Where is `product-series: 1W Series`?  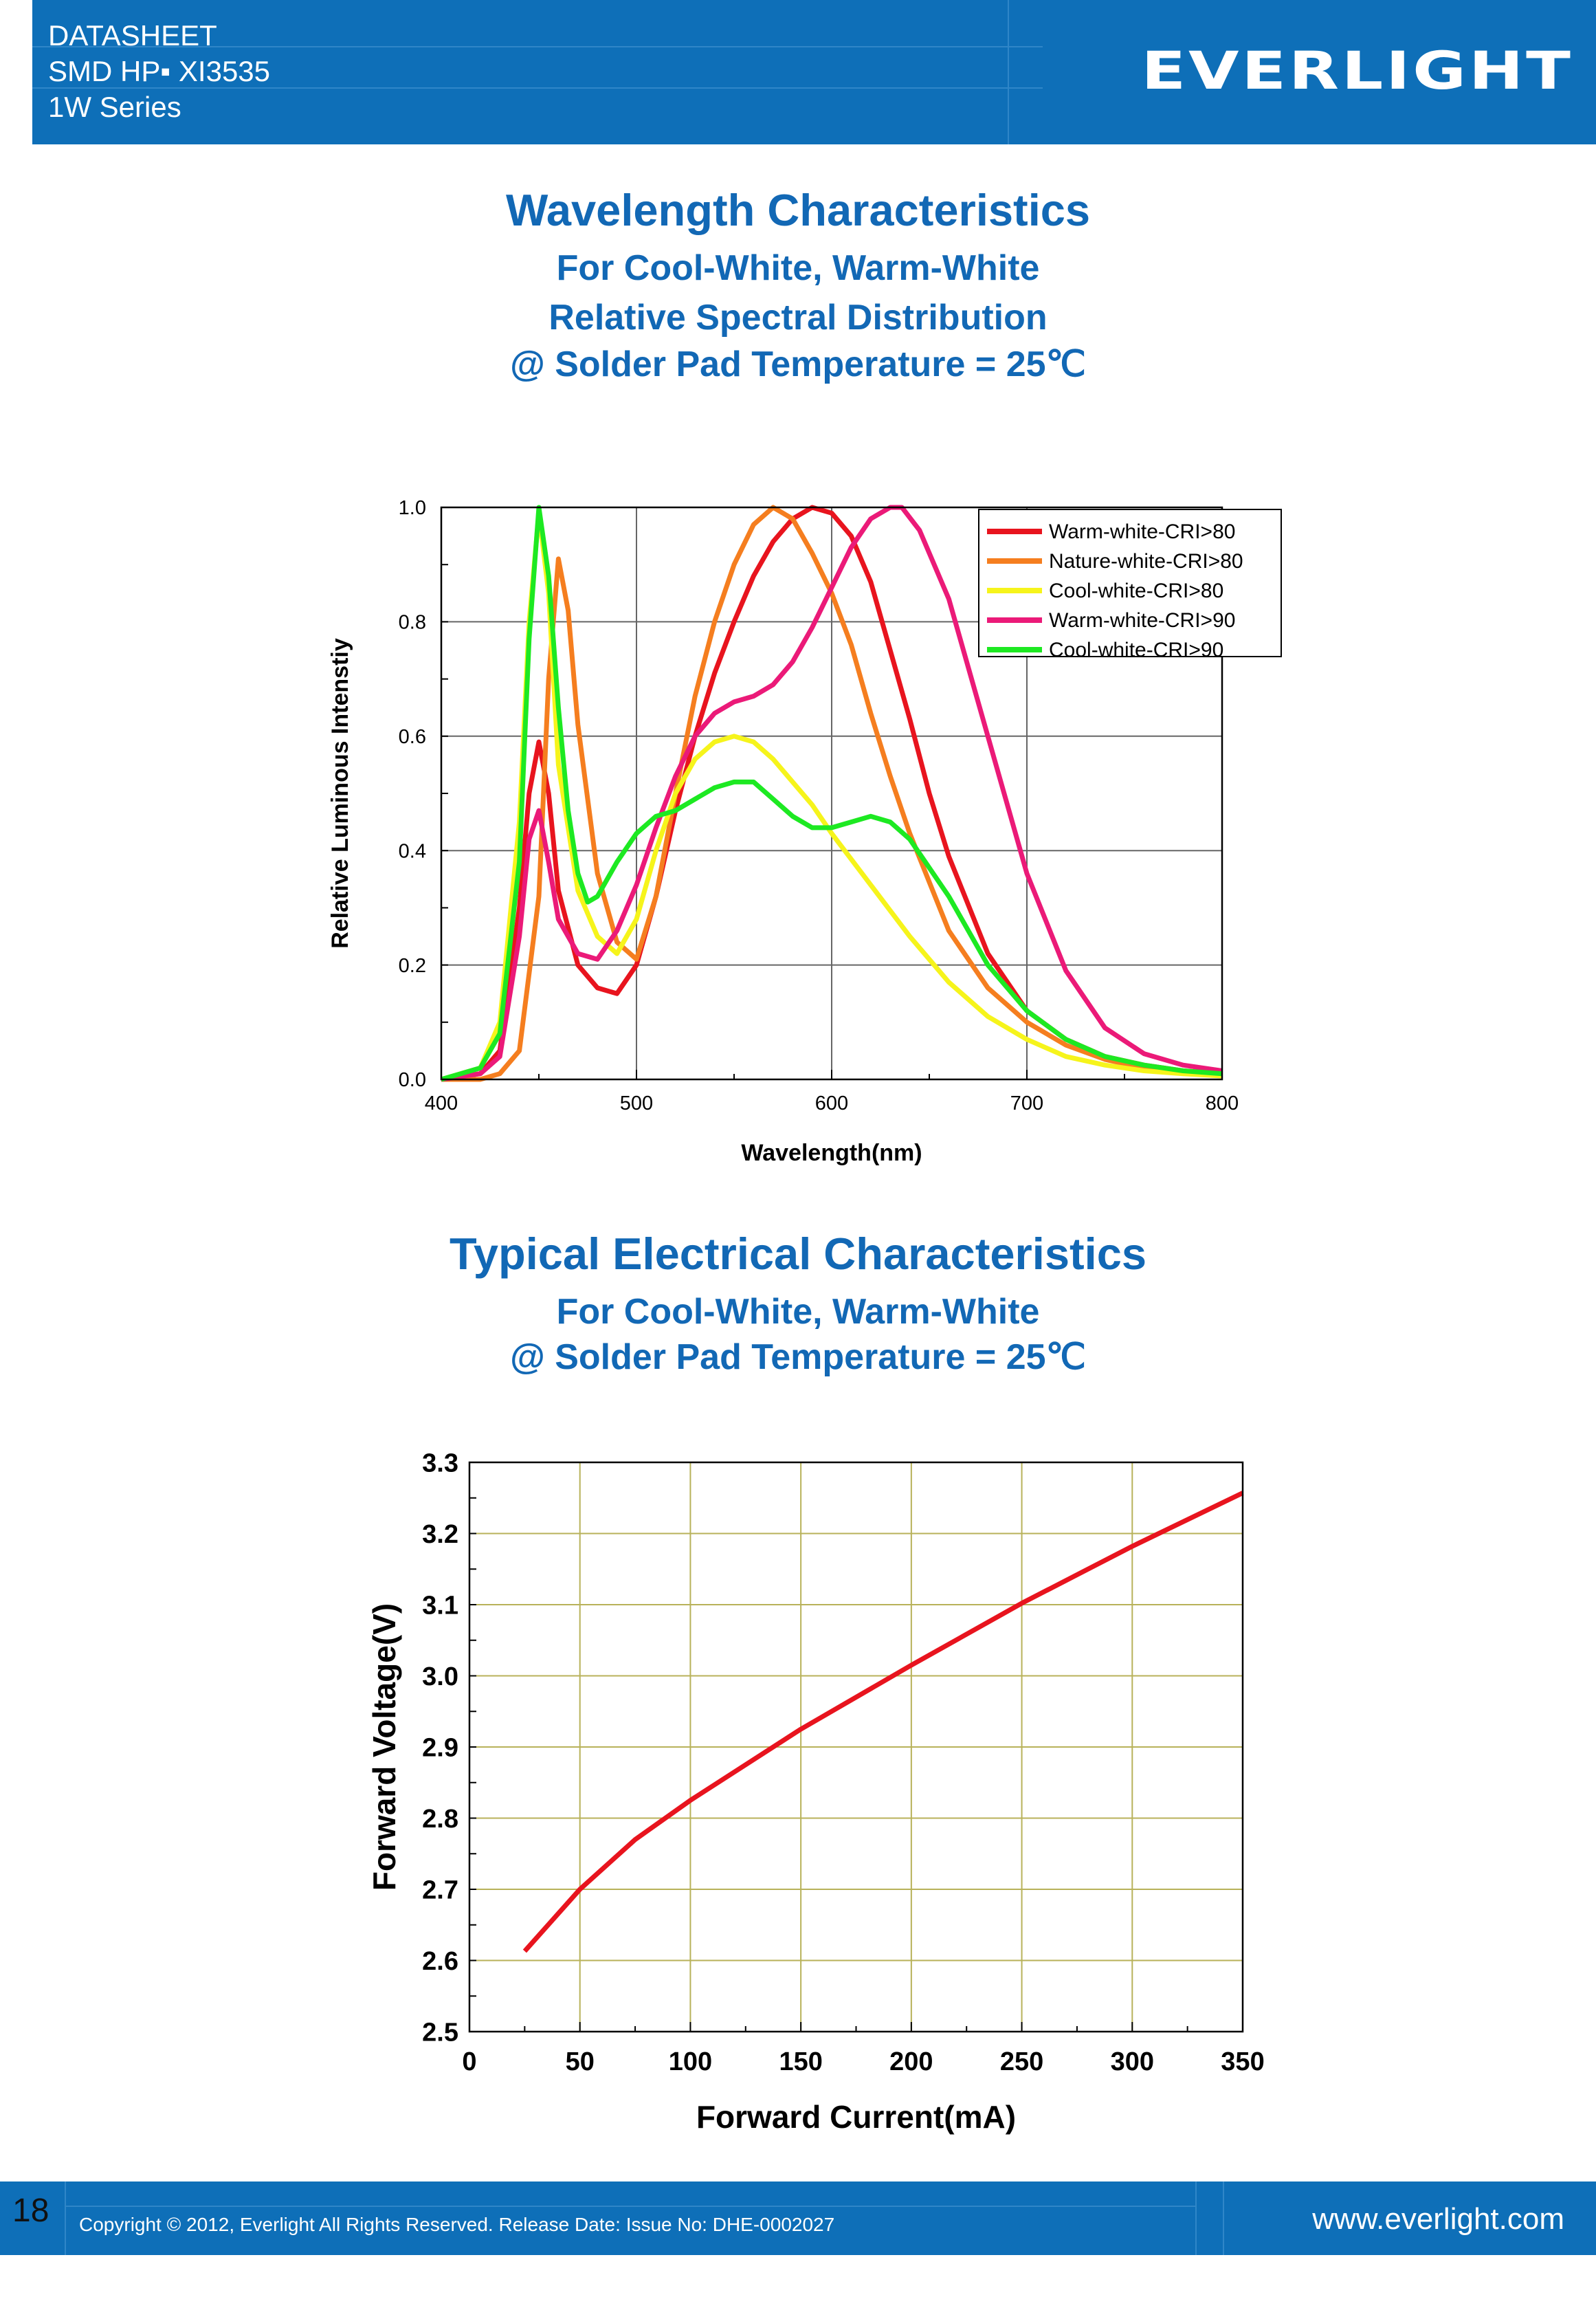 product-series: 1W Series is located at coordinates (114, 107).